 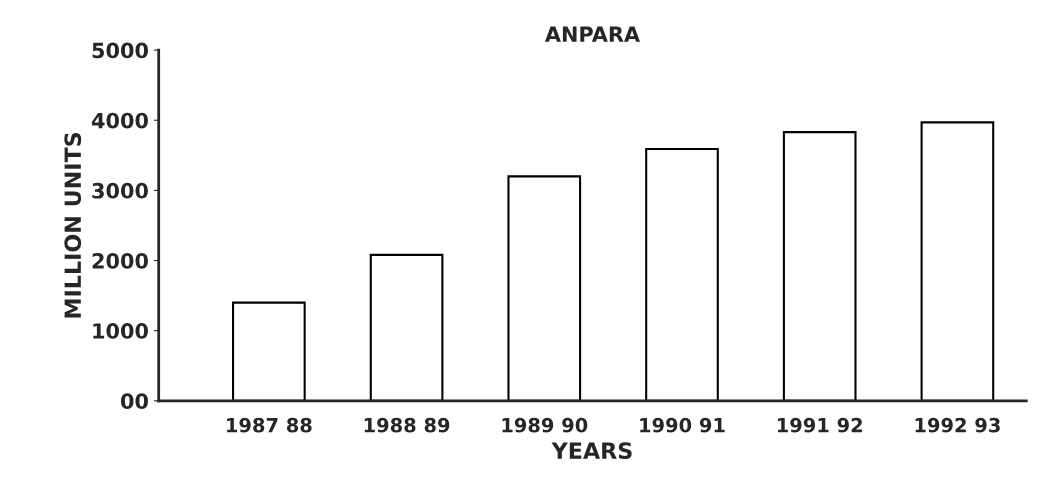 What do you see at coordinates (119, 120) in the screenshot?
I see `y-tick-label: 4000` at bounding box center [119, 120].